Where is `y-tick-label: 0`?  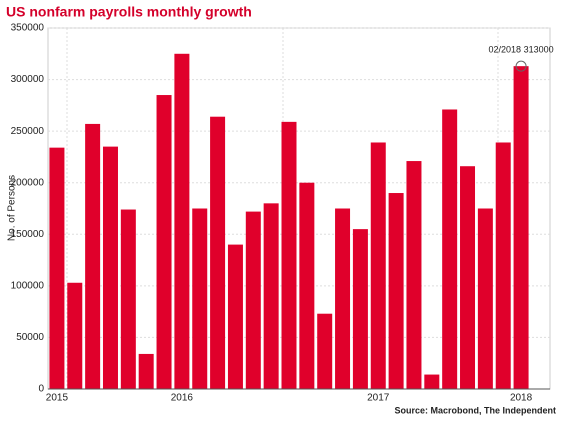 y-tick-label: 0 is located at coordinates (41, 389).